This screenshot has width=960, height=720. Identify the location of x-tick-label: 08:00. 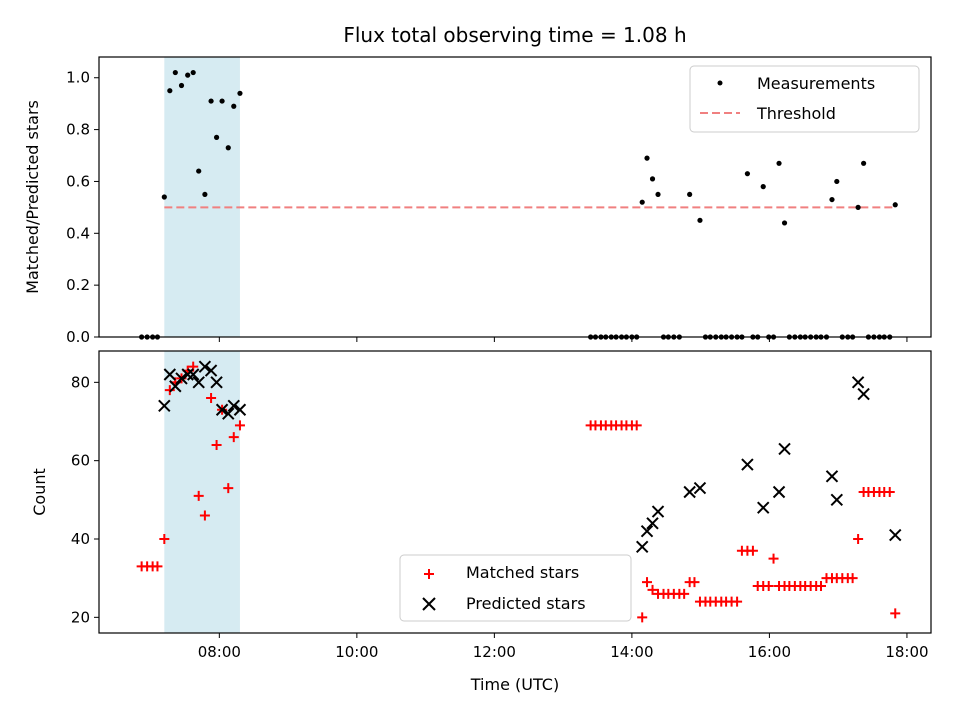
(219, 652).